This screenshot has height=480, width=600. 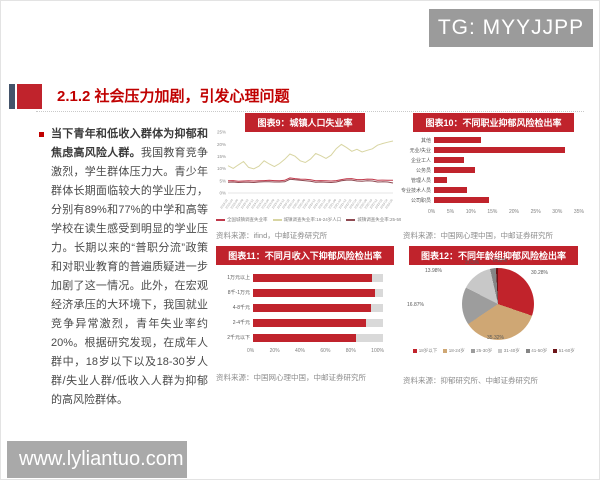 I want to click on chart11-title: 图表11：不同月收入下抑郁风险检出率, so click(x=305, y=255).